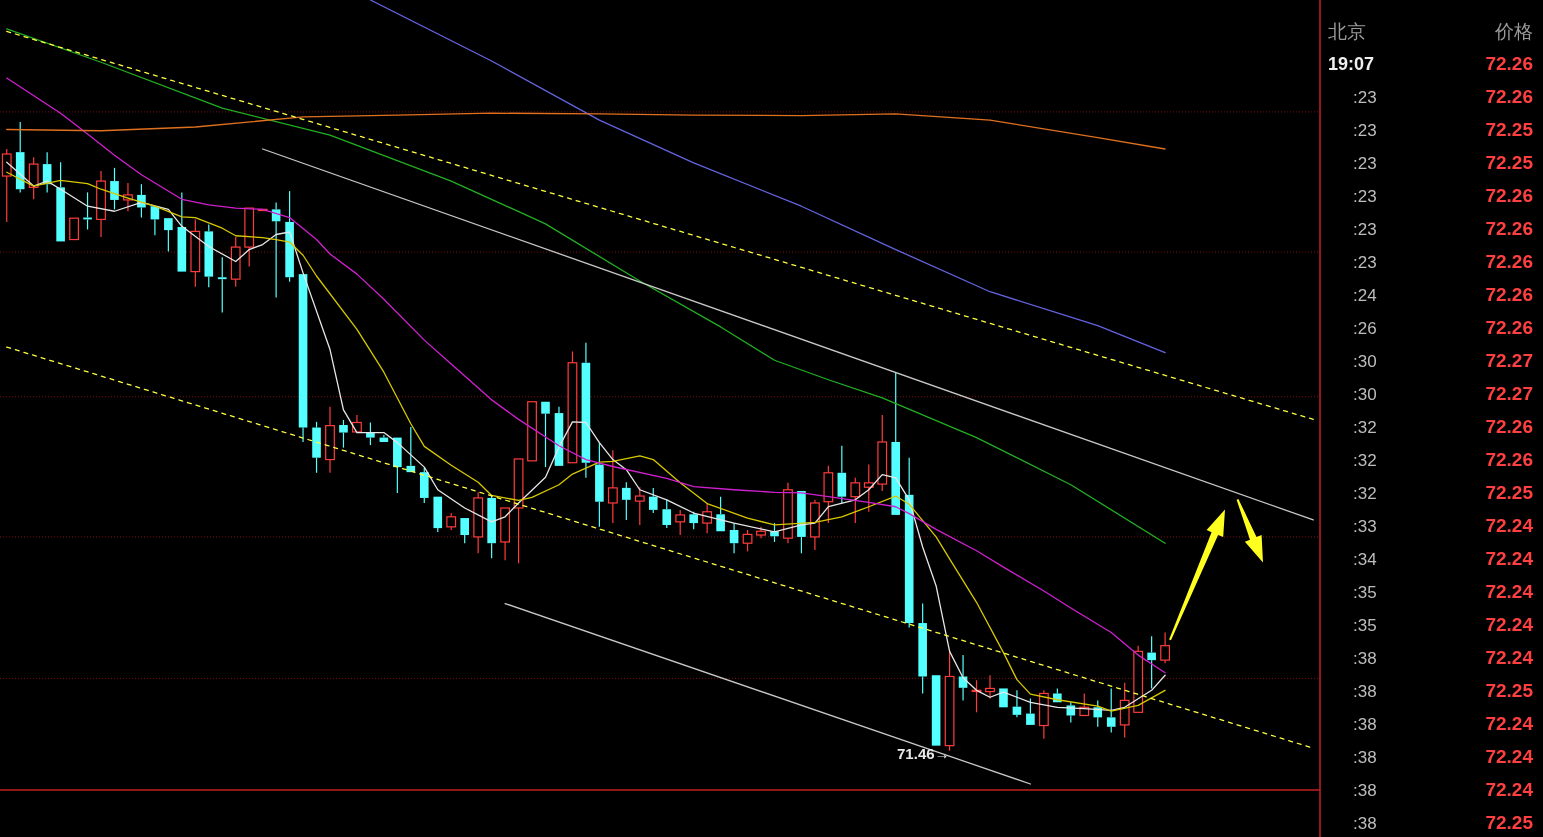 This screenshot has width=1543, height=837. What do you see at coordinates (1365, 526) in the screenshot?
I see `category-label: :33` at bounding box center [1365, 526].